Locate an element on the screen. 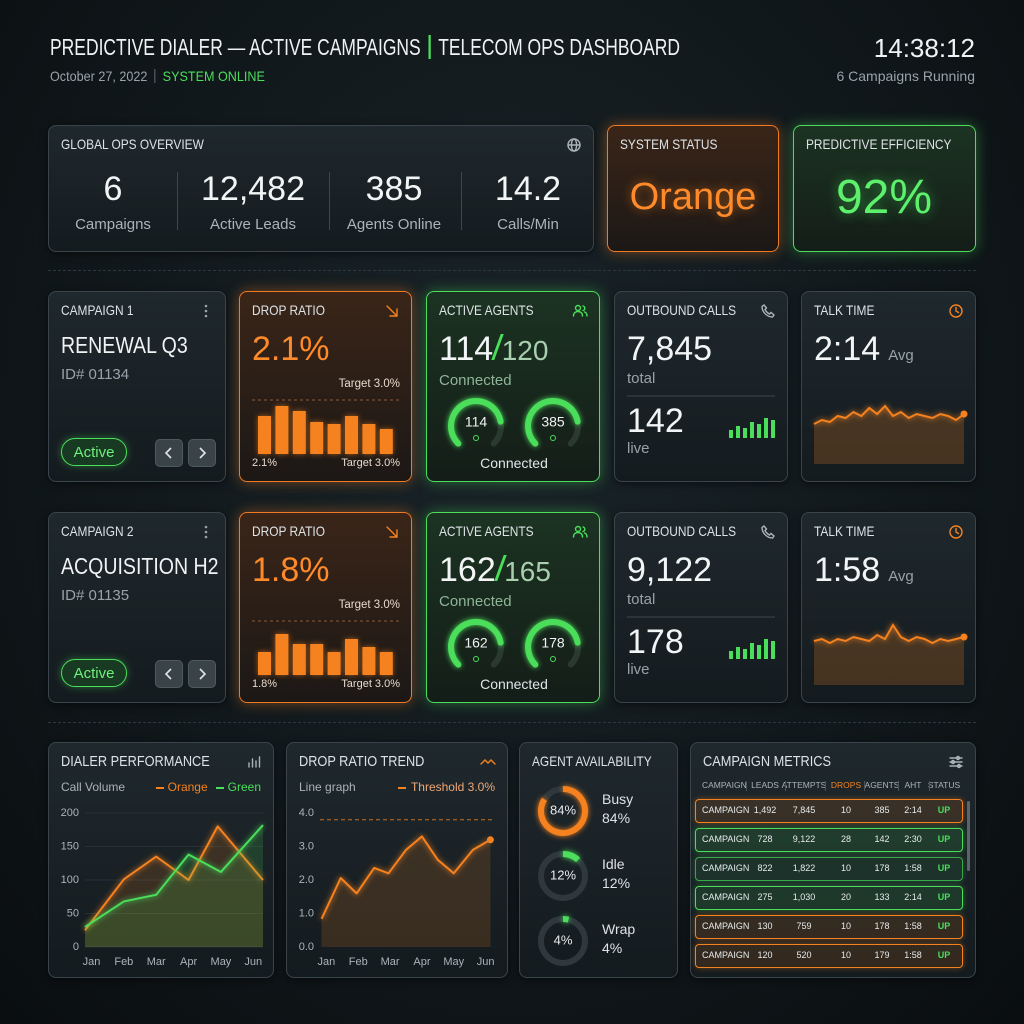  campaign-card: CAMPAIGN 2 ACQUISITION H2 ID# 01135 Active is located at coordinates (137, 607).